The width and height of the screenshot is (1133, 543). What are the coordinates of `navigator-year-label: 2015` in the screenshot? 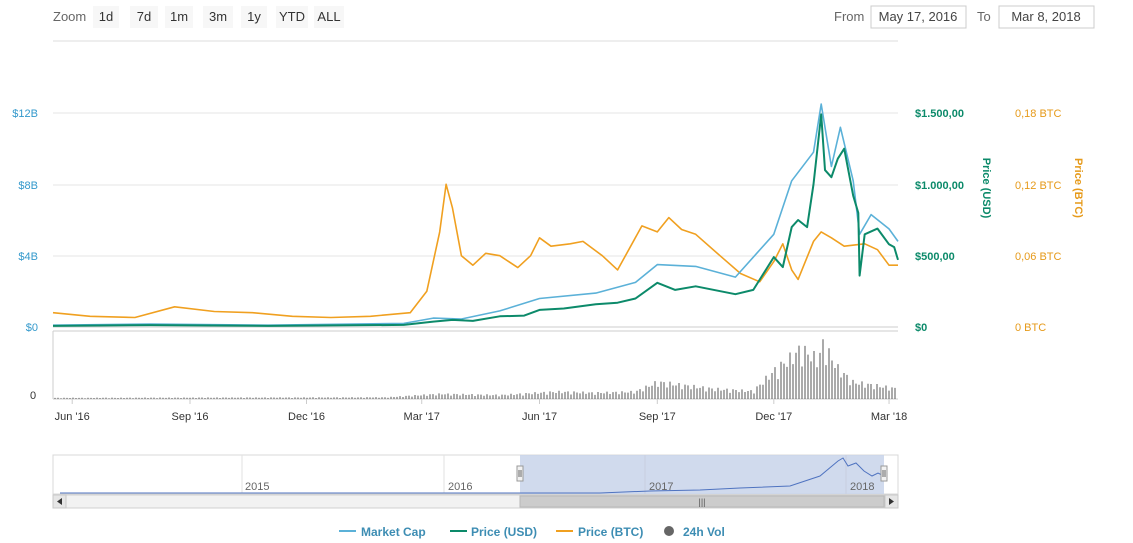 It's located at (257, 487).